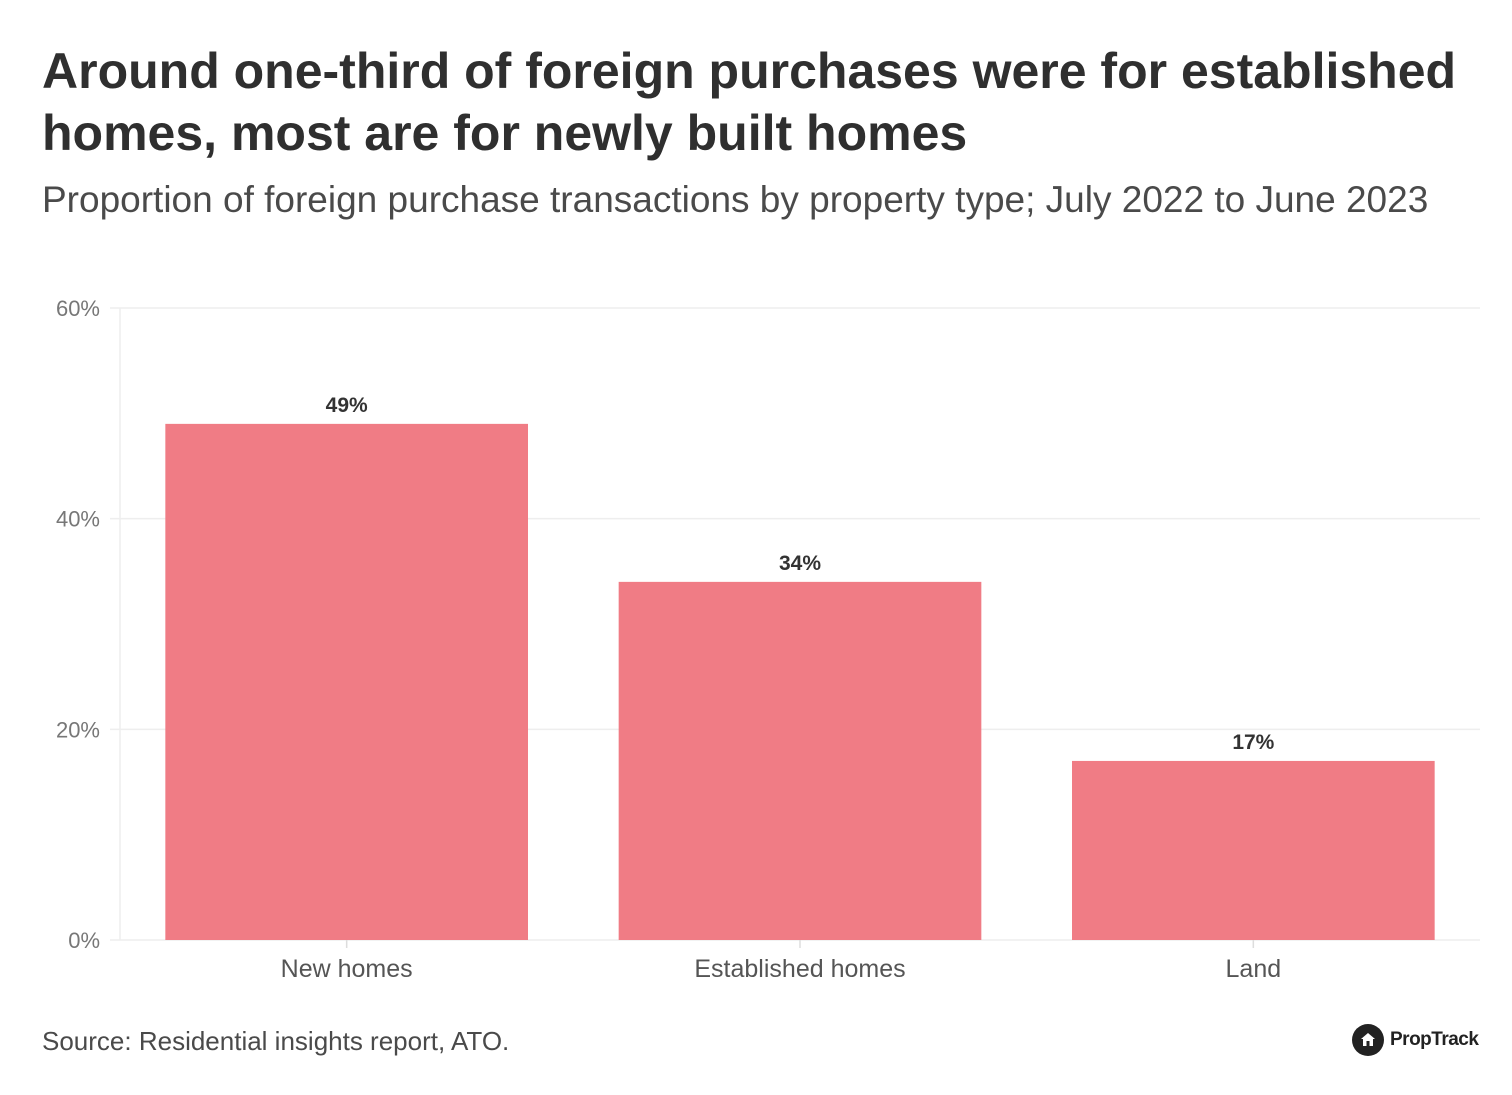  I want to click on data-label: 34%, so click(800, 563).